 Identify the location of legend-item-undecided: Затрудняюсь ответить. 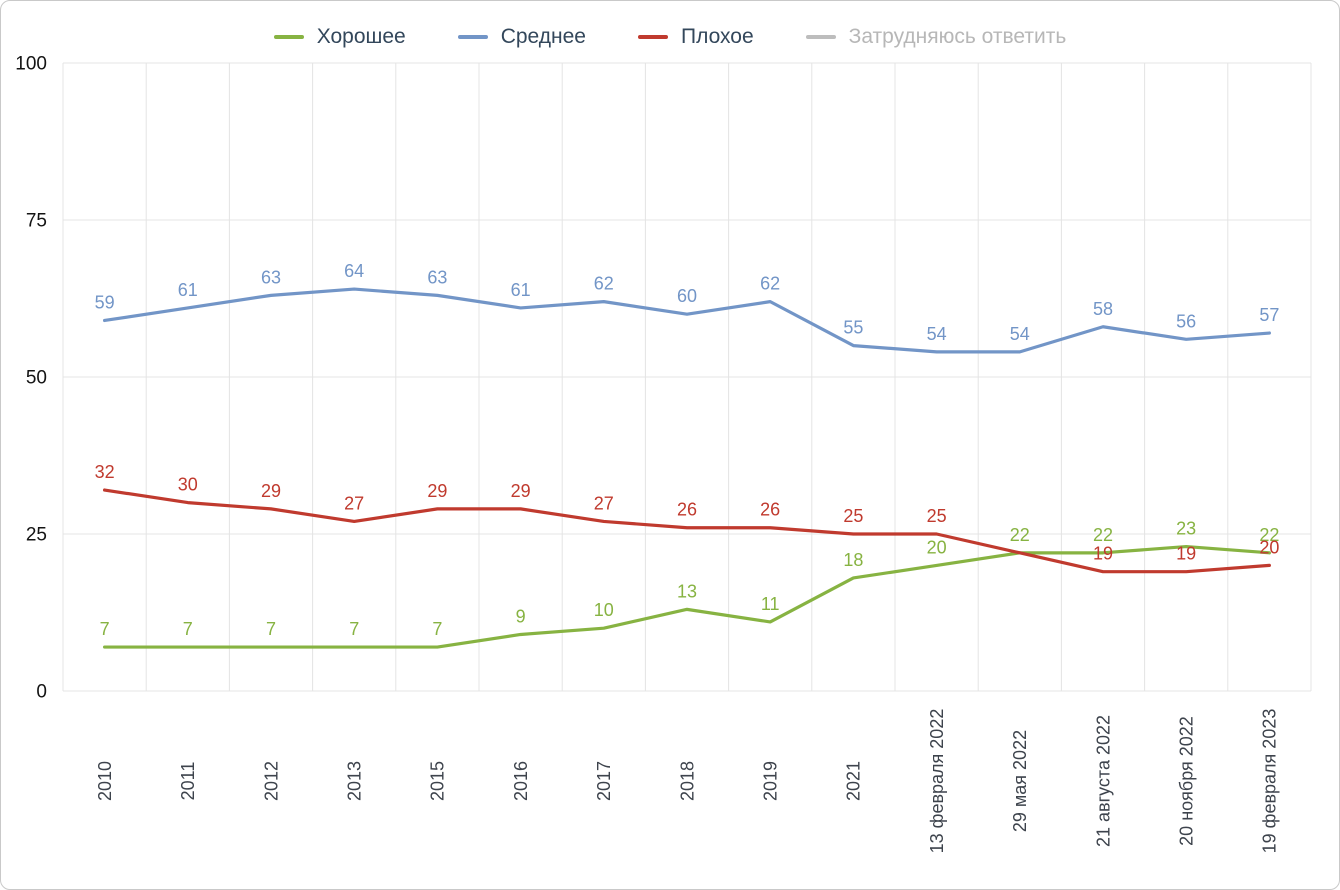
(936, 37).